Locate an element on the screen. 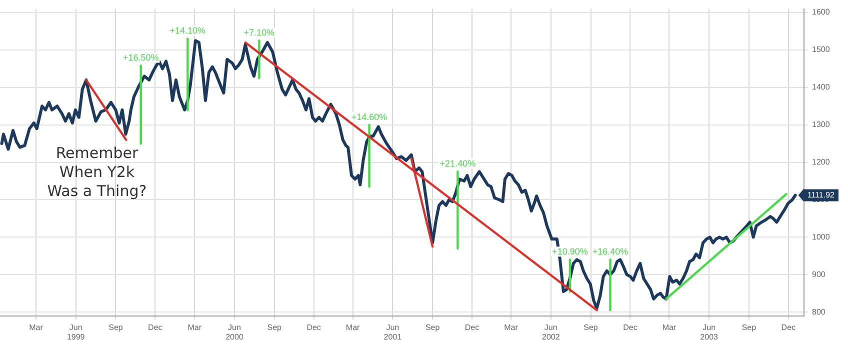 This screenshot has height=347, width=848. x-tick-label: Jun 2000 is located at coordinates (235, 332).